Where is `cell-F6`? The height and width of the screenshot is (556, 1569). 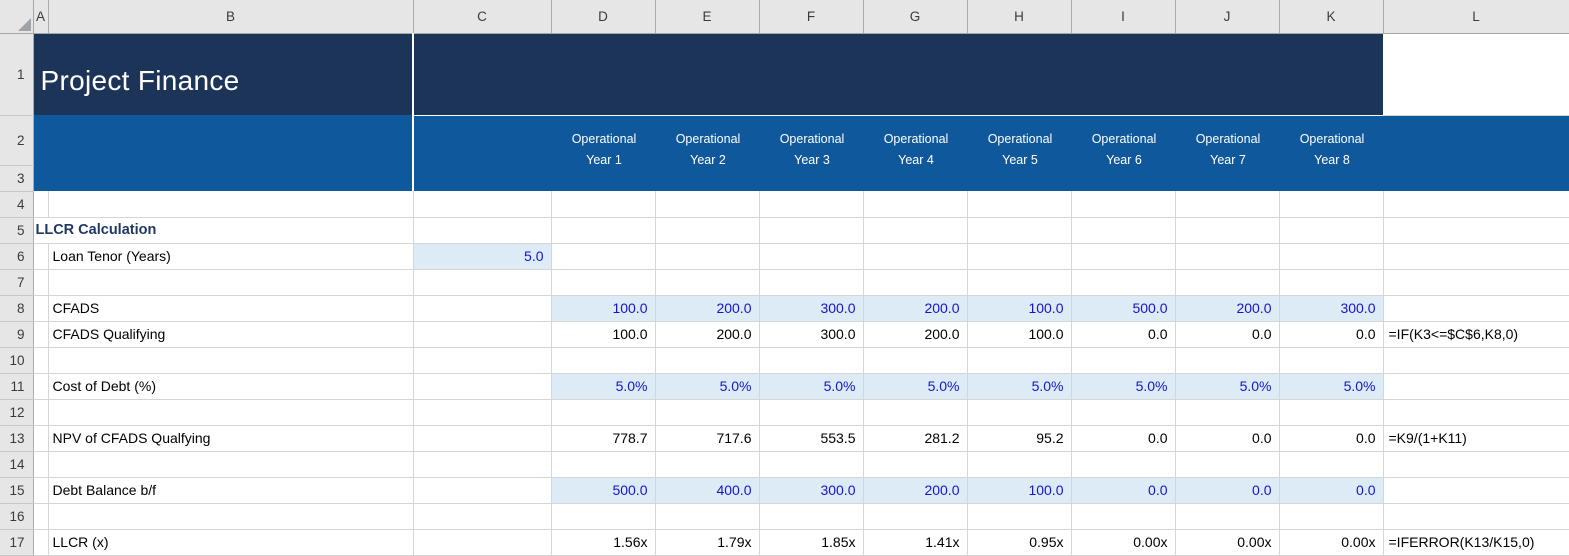 cell-F6 is located at coordinates (811, 256).